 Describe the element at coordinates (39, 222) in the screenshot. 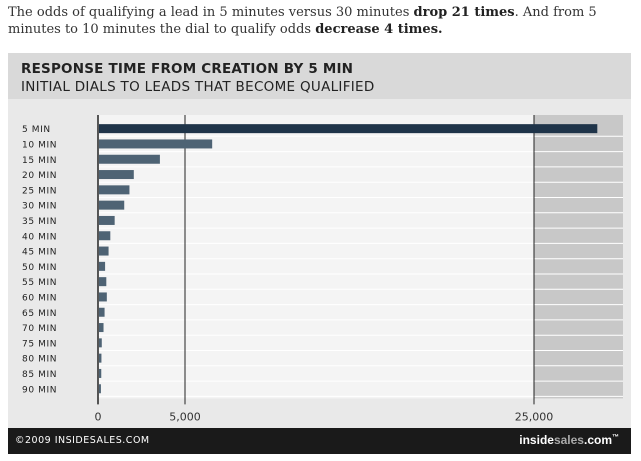

I see `category-label: 35 MIN` at that location.